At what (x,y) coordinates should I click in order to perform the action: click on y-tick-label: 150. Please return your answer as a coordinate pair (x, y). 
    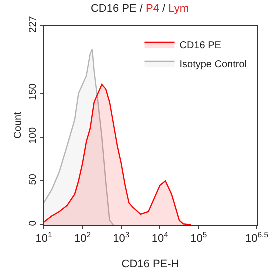
    Looking at the image, I should click on (33, 91).